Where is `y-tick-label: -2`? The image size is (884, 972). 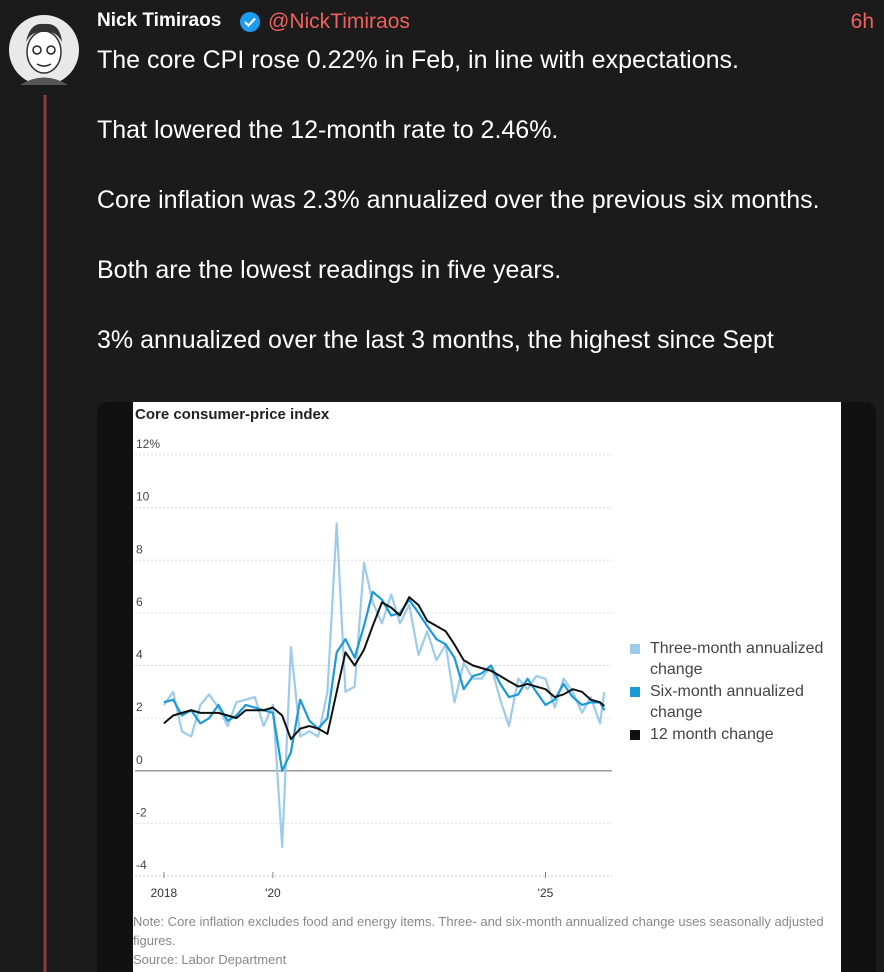 y-tick-label: -2 is located at coordinates (141, 812).